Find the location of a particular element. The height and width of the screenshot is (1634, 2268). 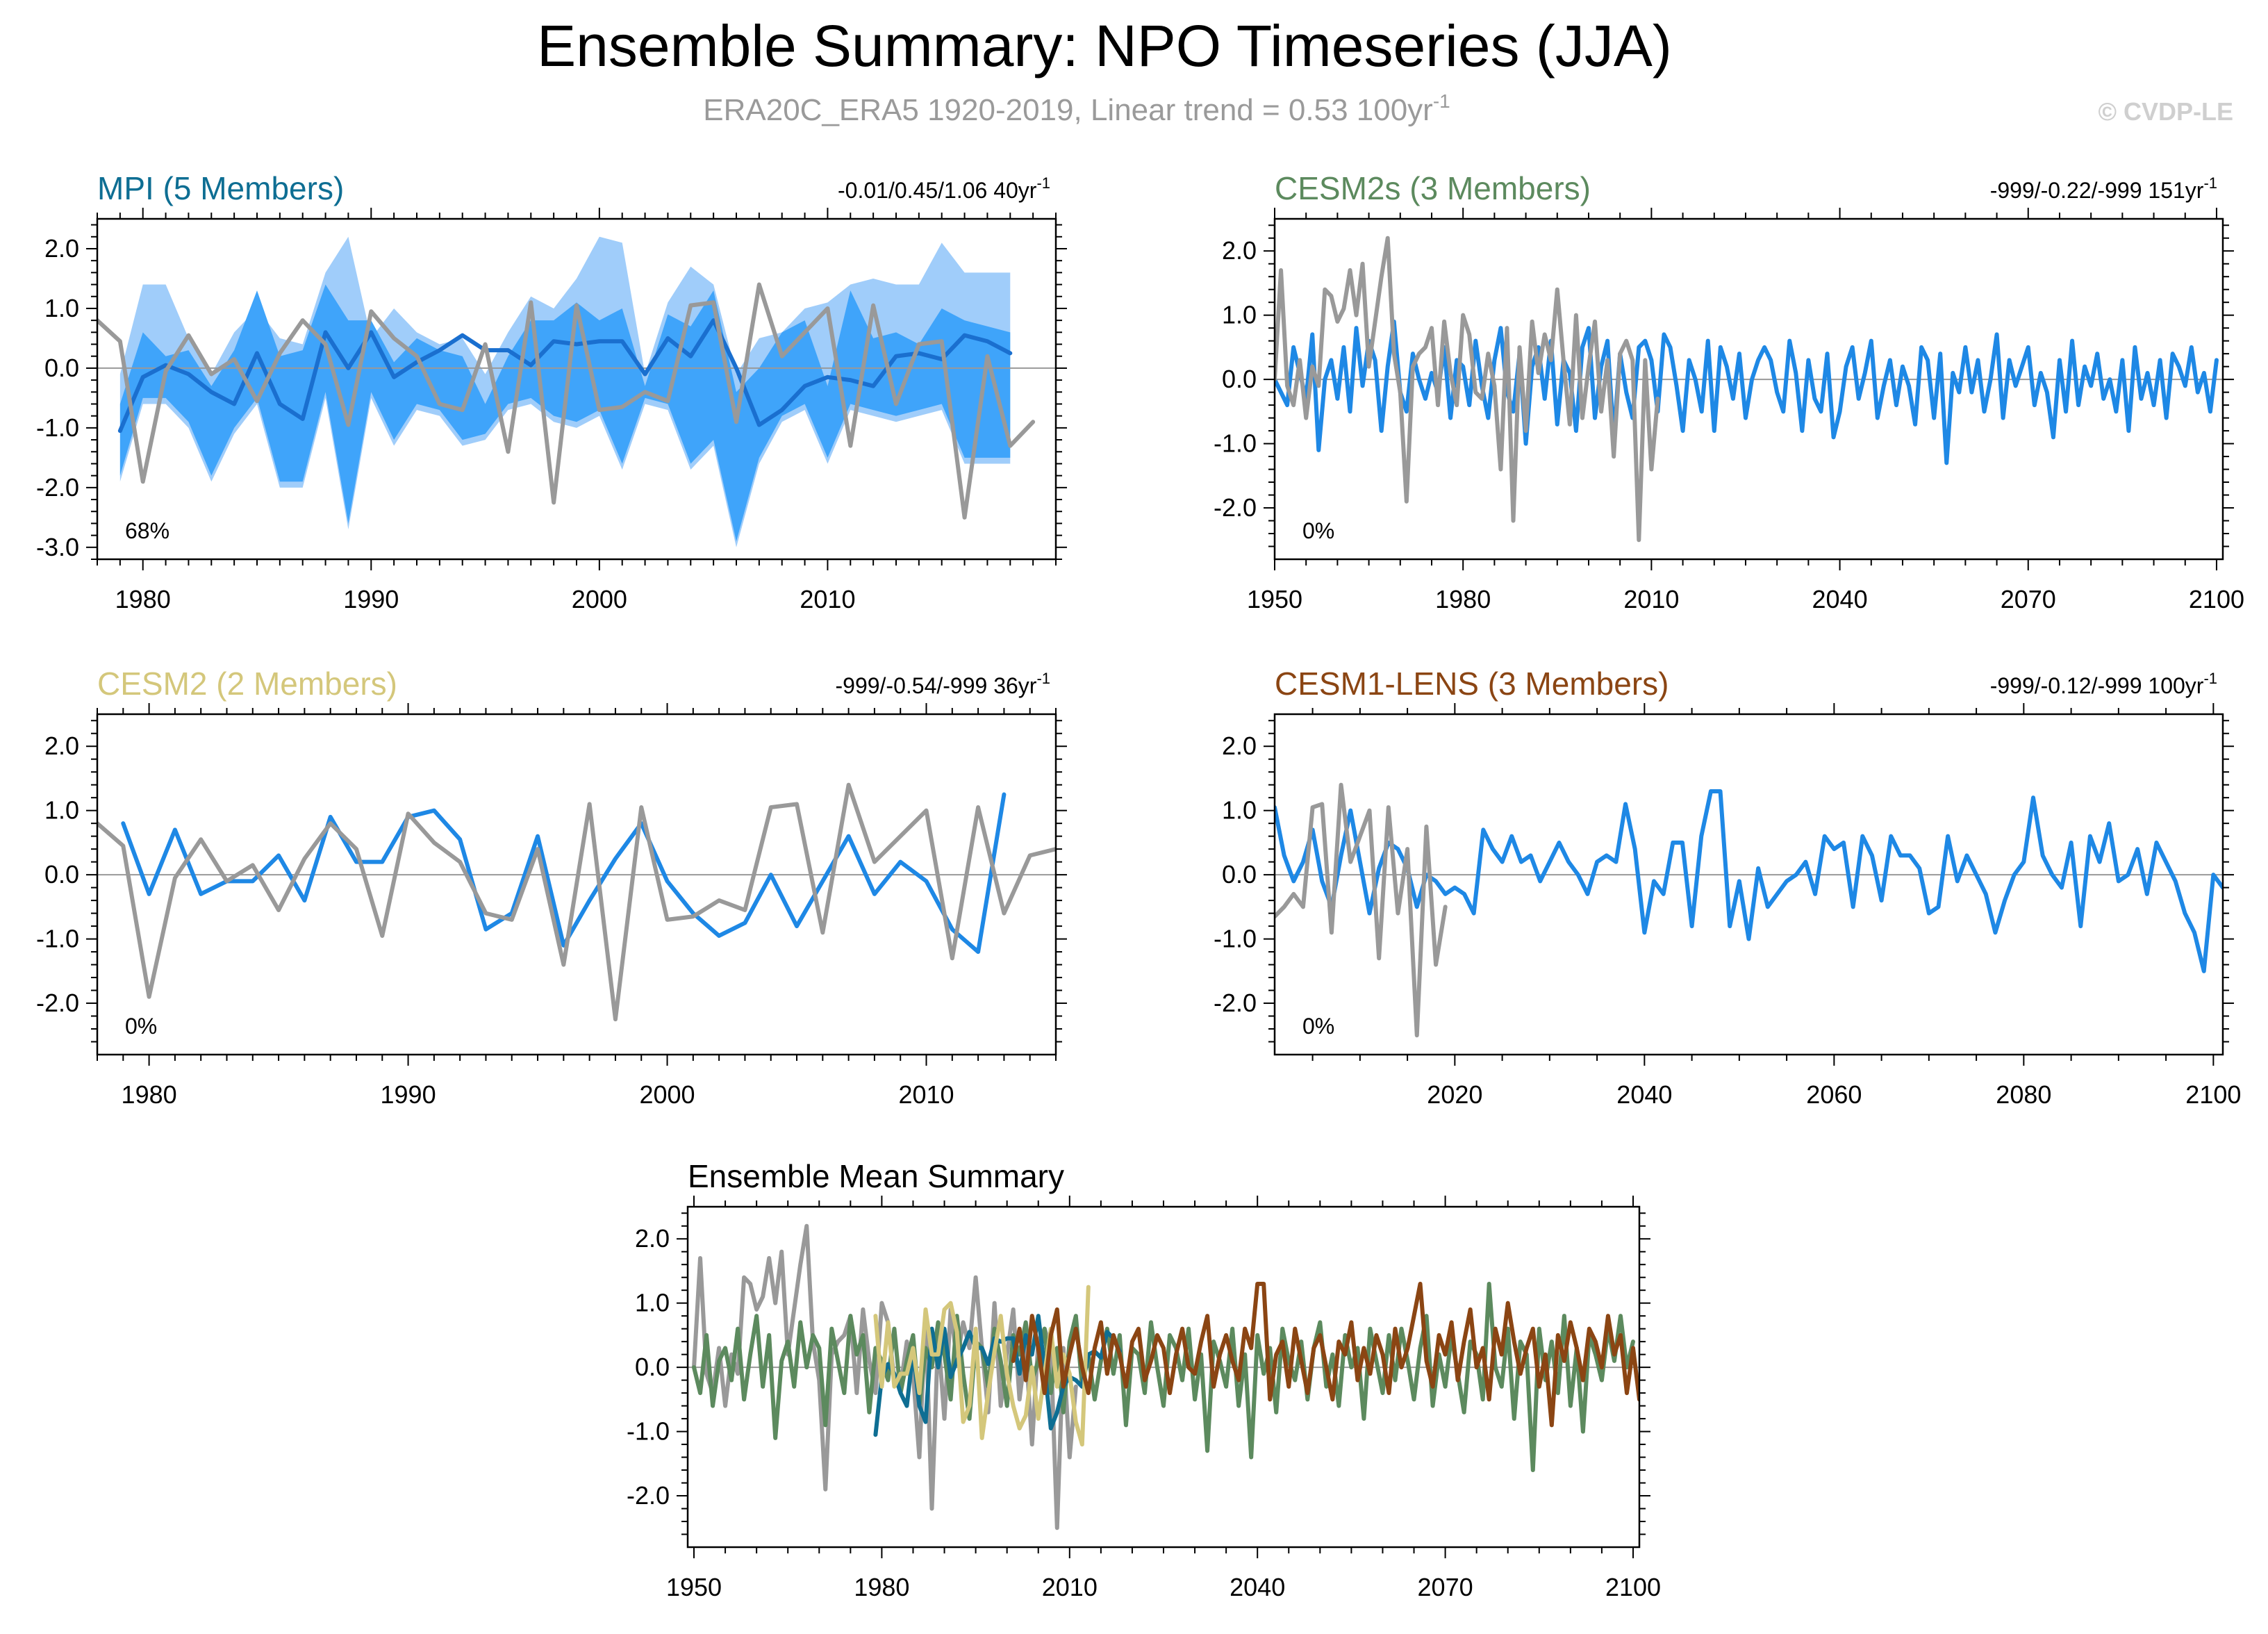

series-line-cesm2 is located at coordinates (982, 1366).